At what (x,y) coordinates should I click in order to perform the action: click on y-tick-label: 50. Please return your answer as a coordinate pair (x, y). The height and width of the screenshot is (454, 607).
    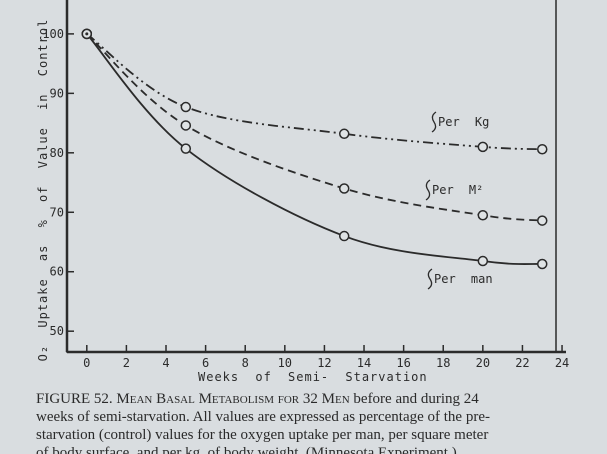
    Looking at the image, I should click on (57, 331).